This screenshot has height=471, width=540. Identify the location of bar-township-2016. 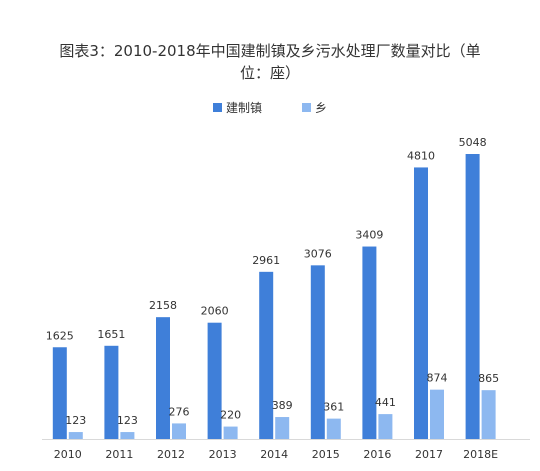
(385, 426).